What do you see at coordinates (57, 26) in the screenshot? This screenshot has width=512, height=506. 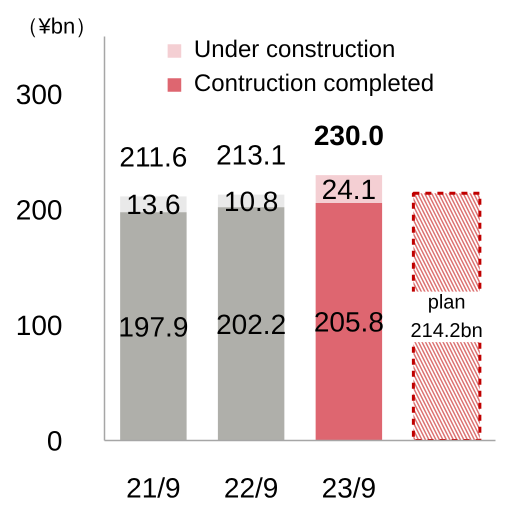 I see `y-axis-title: （¥bn）` at bounding box center [57, 26].